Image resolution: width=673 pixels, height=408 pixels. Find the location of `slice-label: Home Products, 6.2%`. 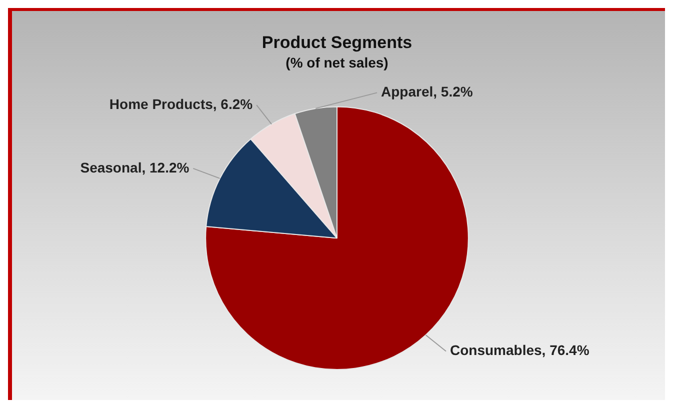

slice-label: Home Products, 6.2% is located at coordinates (181, 104).